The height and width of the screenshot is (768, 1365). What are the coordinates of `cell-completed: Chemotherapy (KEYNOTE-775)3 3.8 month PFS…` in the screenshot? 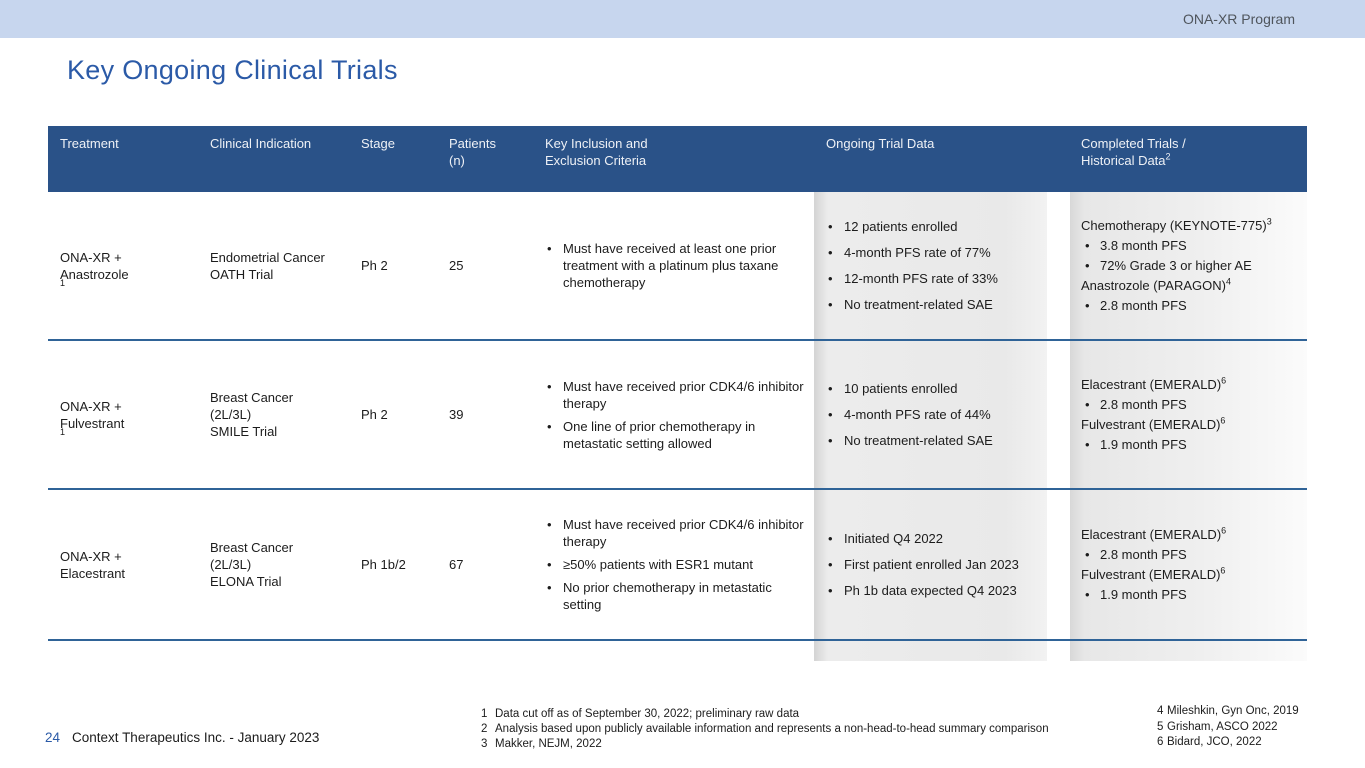 It's located at (1188, 265).